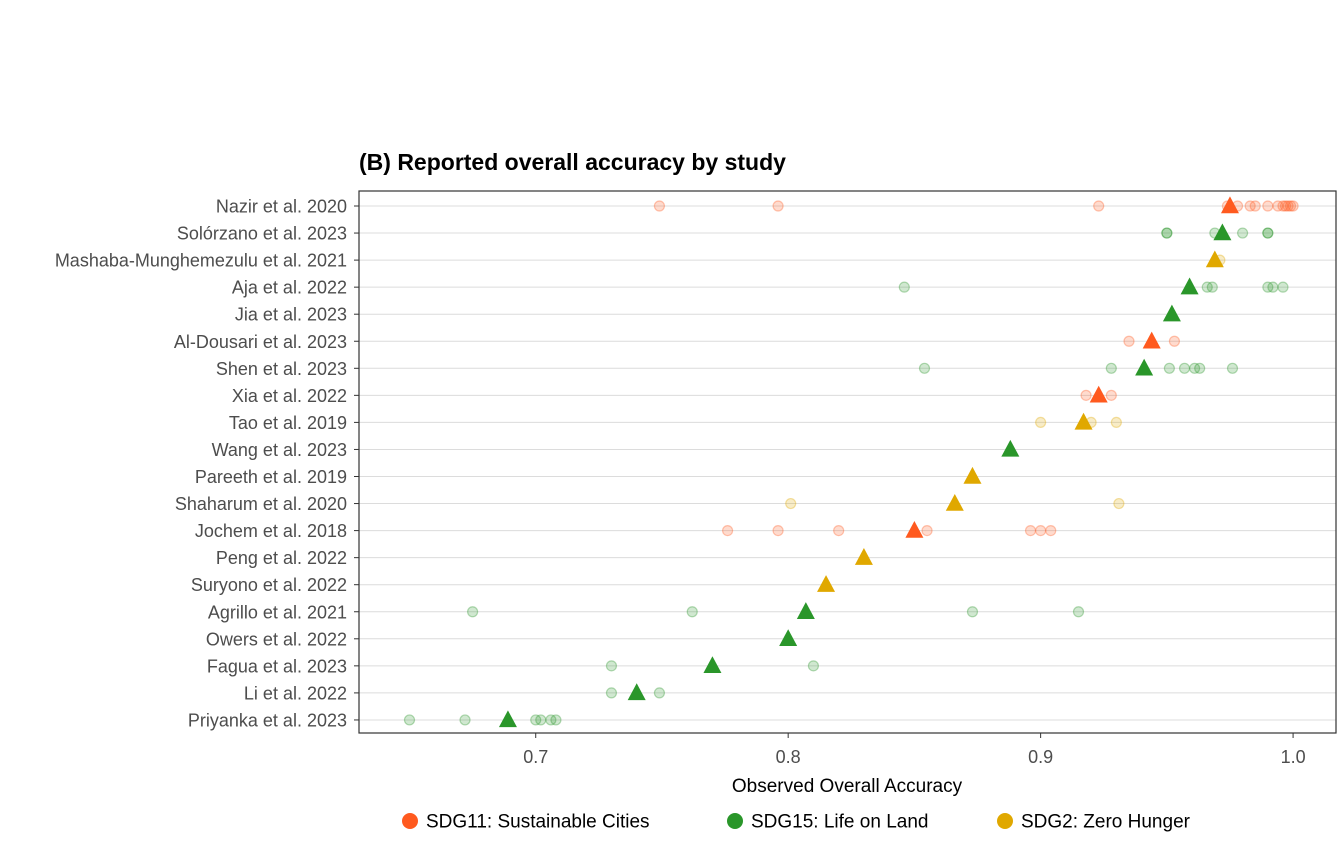 Image resolution: width=1344 pixels, height=849 pixels. What do you see at coordinates (288, 423) in the screenshot?
I see `study-label: Tao et al. 2019` at bounding box center [288, 423].